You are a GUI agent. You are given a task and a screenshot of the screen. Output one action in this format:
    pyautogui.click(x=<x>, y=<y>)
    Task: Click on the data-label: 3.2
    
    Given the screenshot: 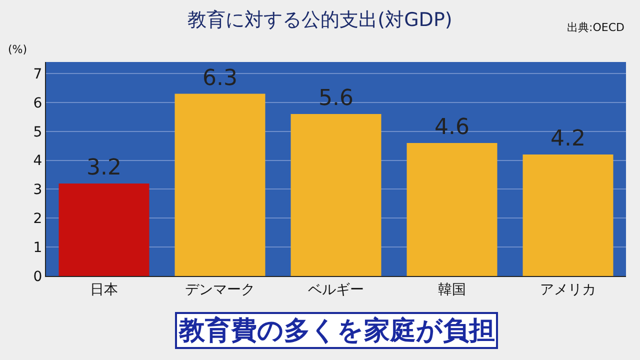 What is the action you would take?
    pyautogui.click(x=104, y=167)
    